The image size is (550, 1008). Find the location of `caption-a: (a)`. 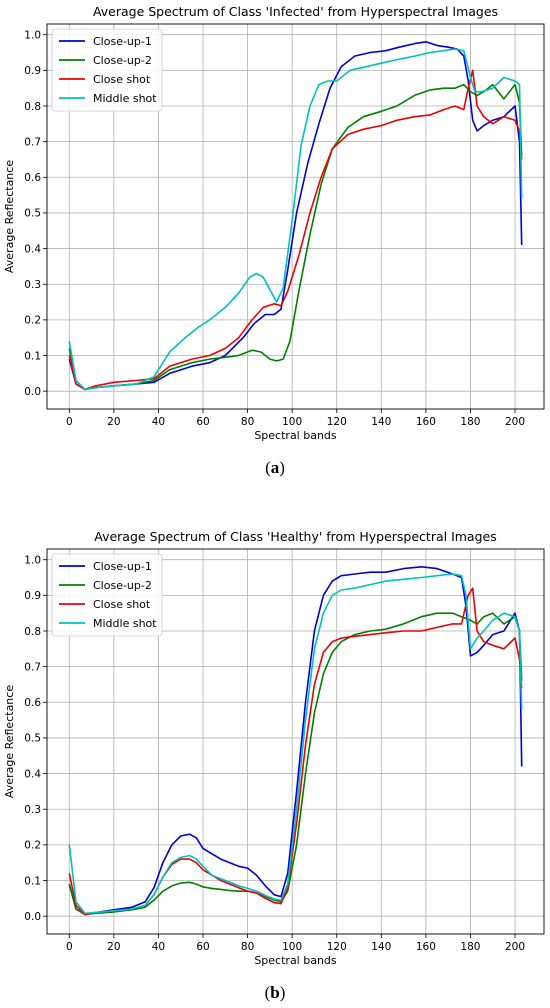

caption-a: (a) is located at coordinates (275, 467).